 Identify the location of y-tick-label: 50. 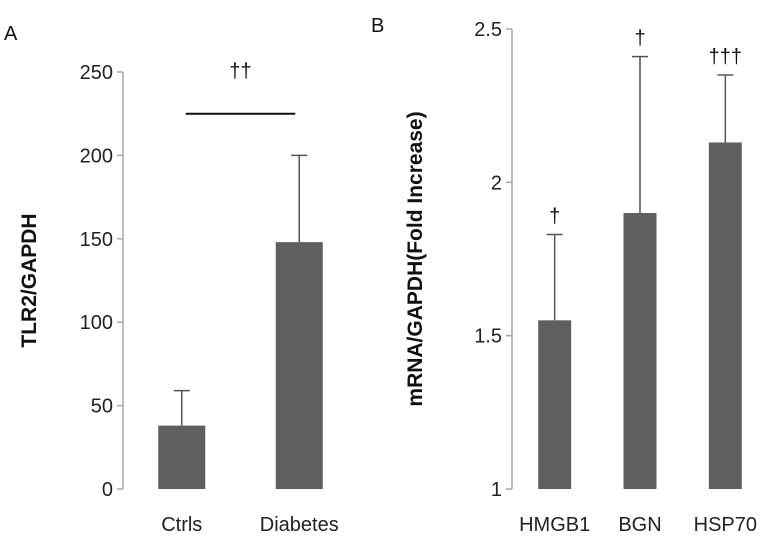
(102, 407).